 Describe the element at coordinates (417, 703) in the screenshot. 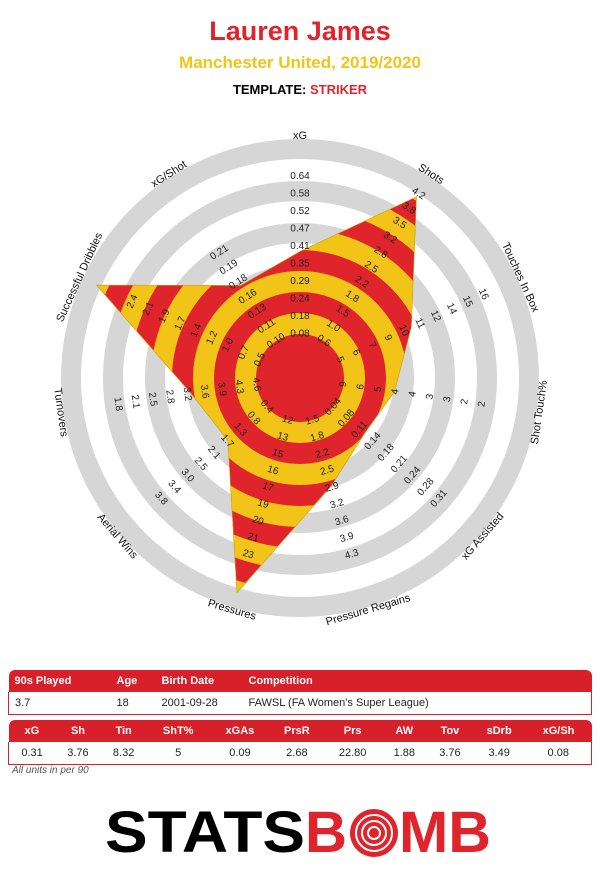

I see `info-value-competition: FAWSL (FA Women's Super League)` at that location.